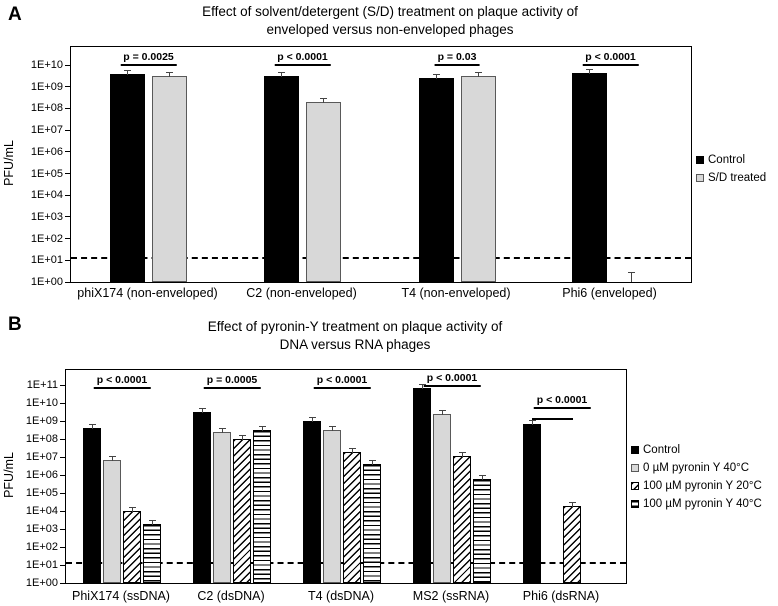 This screenshot has width=778, height=606. What do you see at coordinates (46, 282) in the screenshot?
I see `y-tick-label: 1E+00` at bounding box center [46, 282].